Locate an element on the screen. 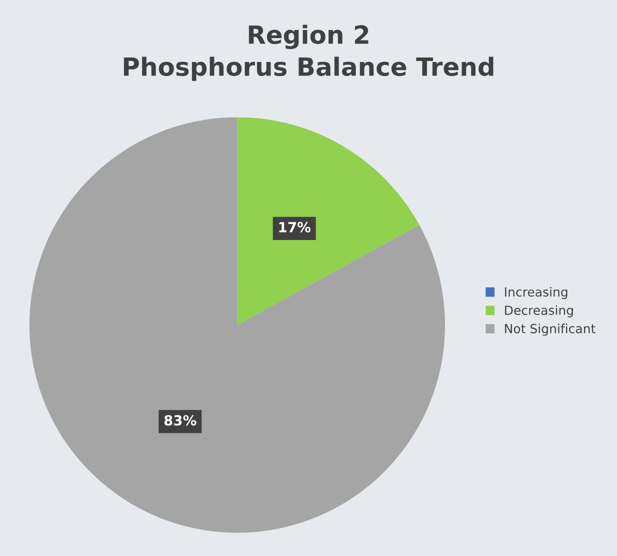 This screenshot has height=556, width=617. data-label: 83% is located at coordinates (180, 420).